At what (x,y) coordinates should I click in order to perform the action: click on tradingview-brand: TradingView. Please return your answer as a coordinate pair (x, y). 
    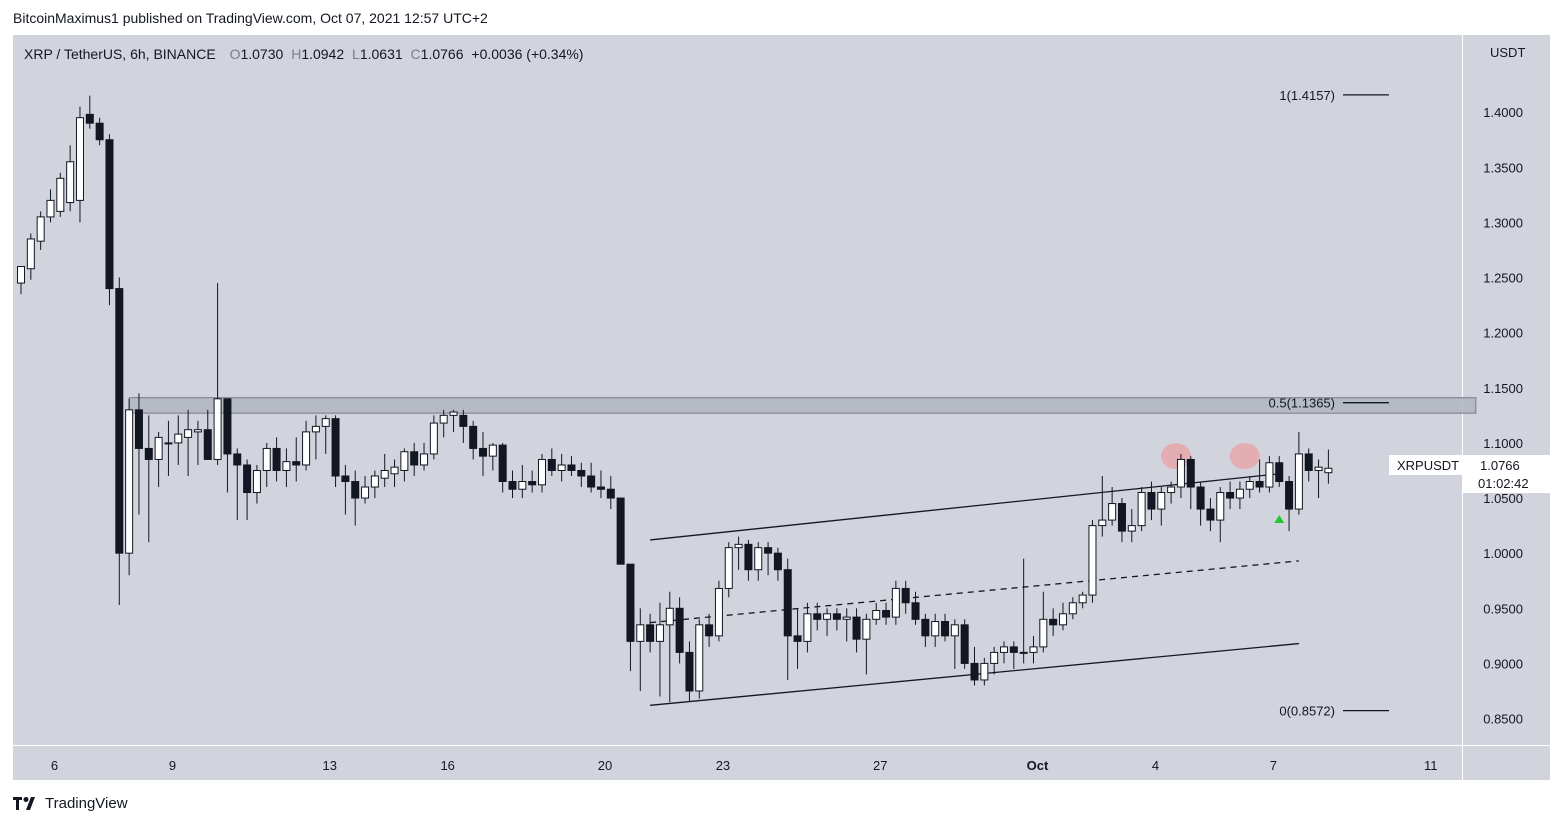
    Looking at the image, I should click on (70, 803).